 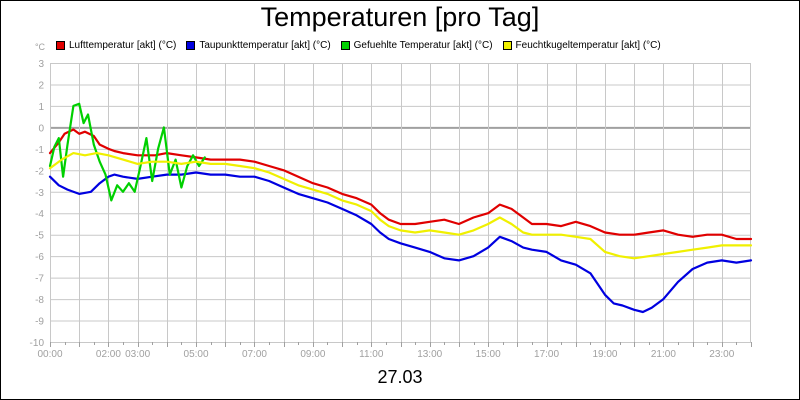 What do you see at coordinates (546, 354) in the screenshot?
I see `x-tick-label: 17:00` at bounding box center [546, 354].